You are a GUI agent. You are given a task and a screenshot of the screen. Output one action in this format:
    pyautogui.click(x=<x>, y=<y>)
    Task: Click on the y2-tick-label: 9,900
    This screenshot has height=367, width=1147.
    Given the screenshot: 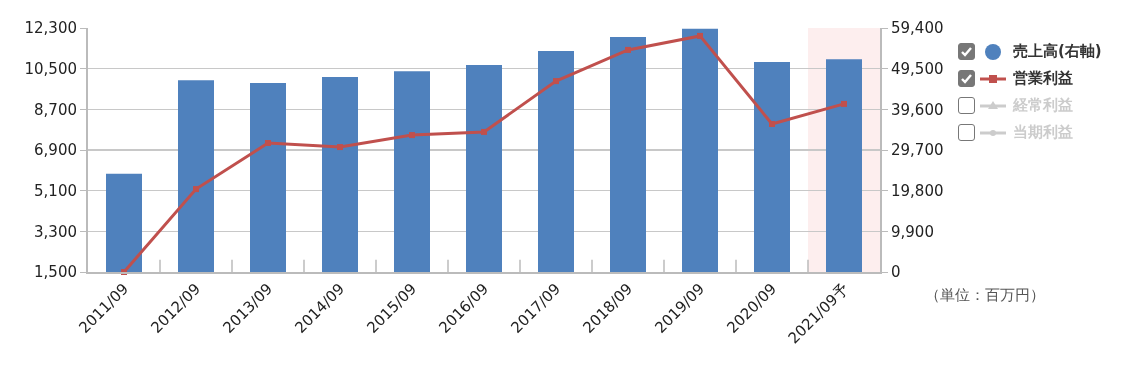 What is the action you would take?
    pyautogui.click(x=912, y=231)
    